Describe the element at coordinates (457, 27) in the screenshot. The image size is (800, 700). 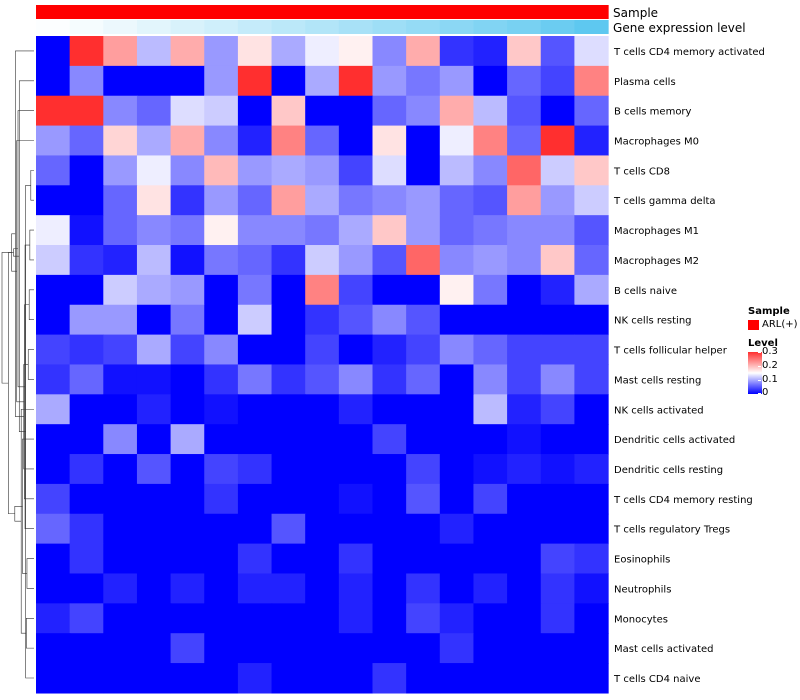
I see `expression-annotation-cell` at that location.